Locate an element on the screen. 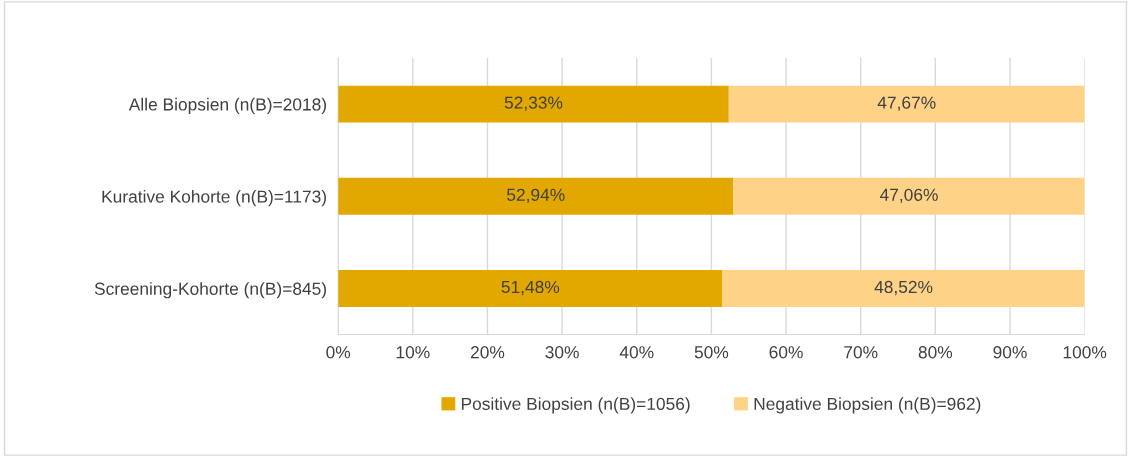 The image size is (1131, 457). data-label: 47,06% is located at coordinates (908, 195).